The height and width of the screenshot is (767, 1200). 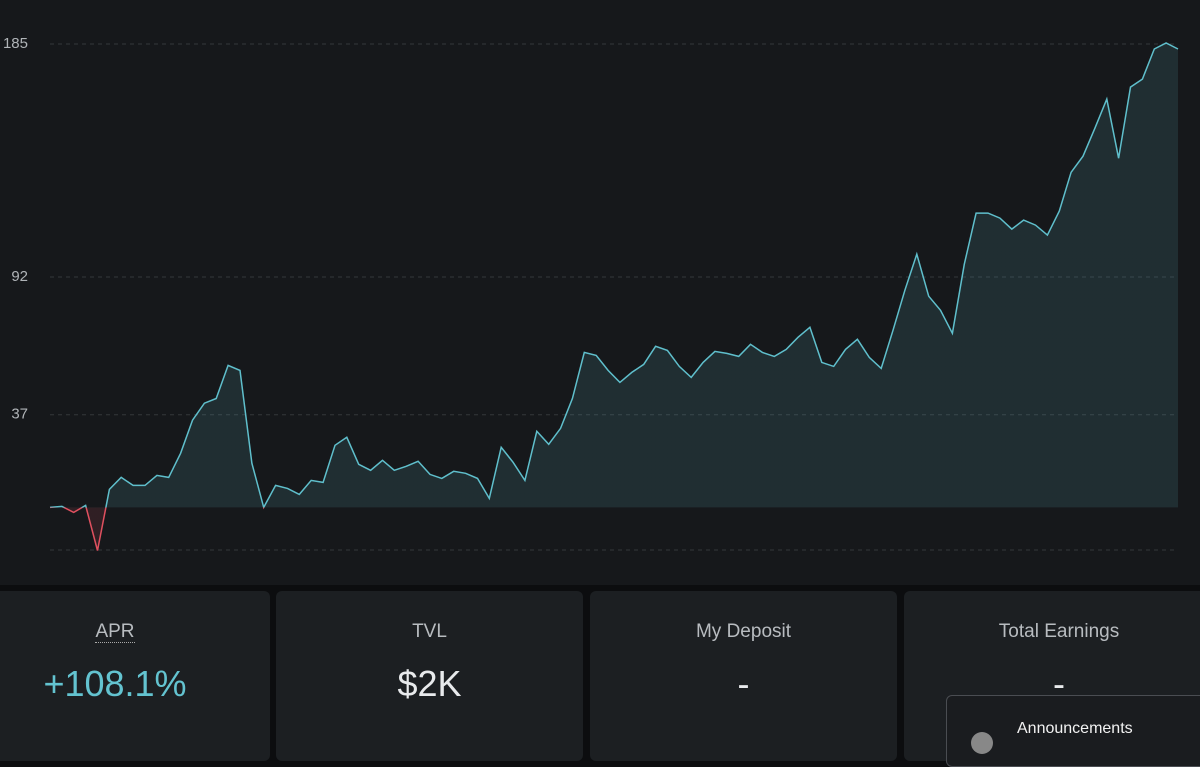 I want to click on y-tick-label: 185, so click(x=15, y=43).